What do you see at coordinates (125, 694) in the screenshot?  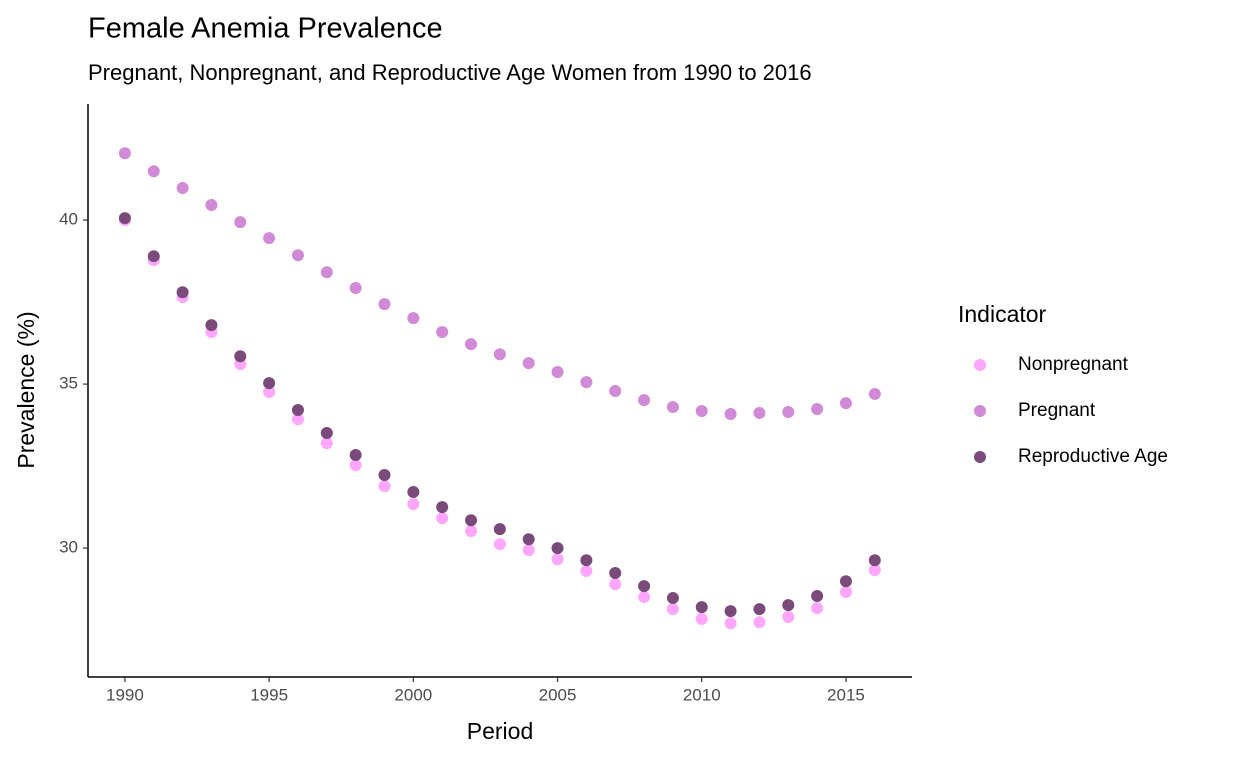 I see `x-tick-label: 1990` at bounding box center [125, 694].